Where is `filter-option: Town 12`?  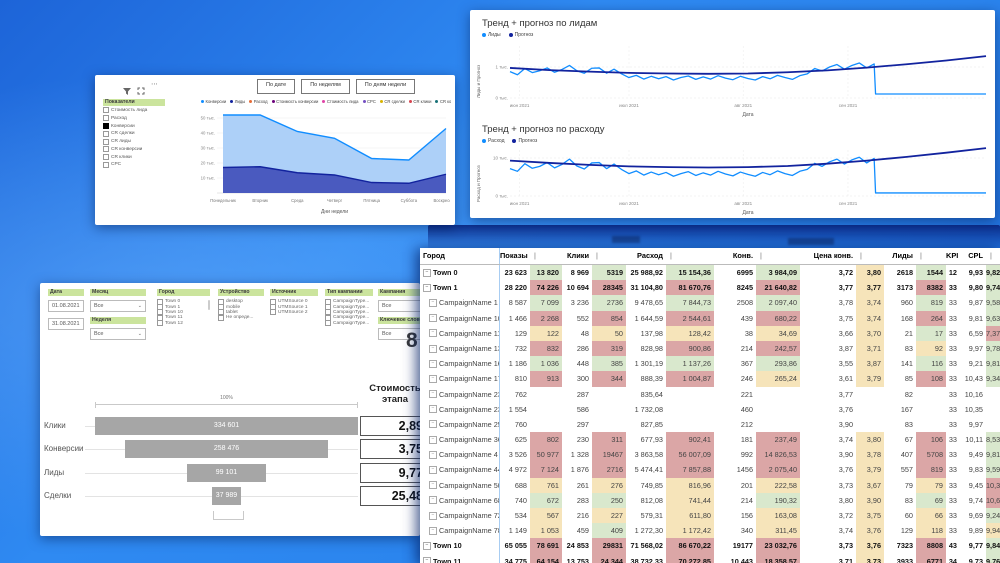
filter-option: Town 12 is located at coordinates (183, 323).